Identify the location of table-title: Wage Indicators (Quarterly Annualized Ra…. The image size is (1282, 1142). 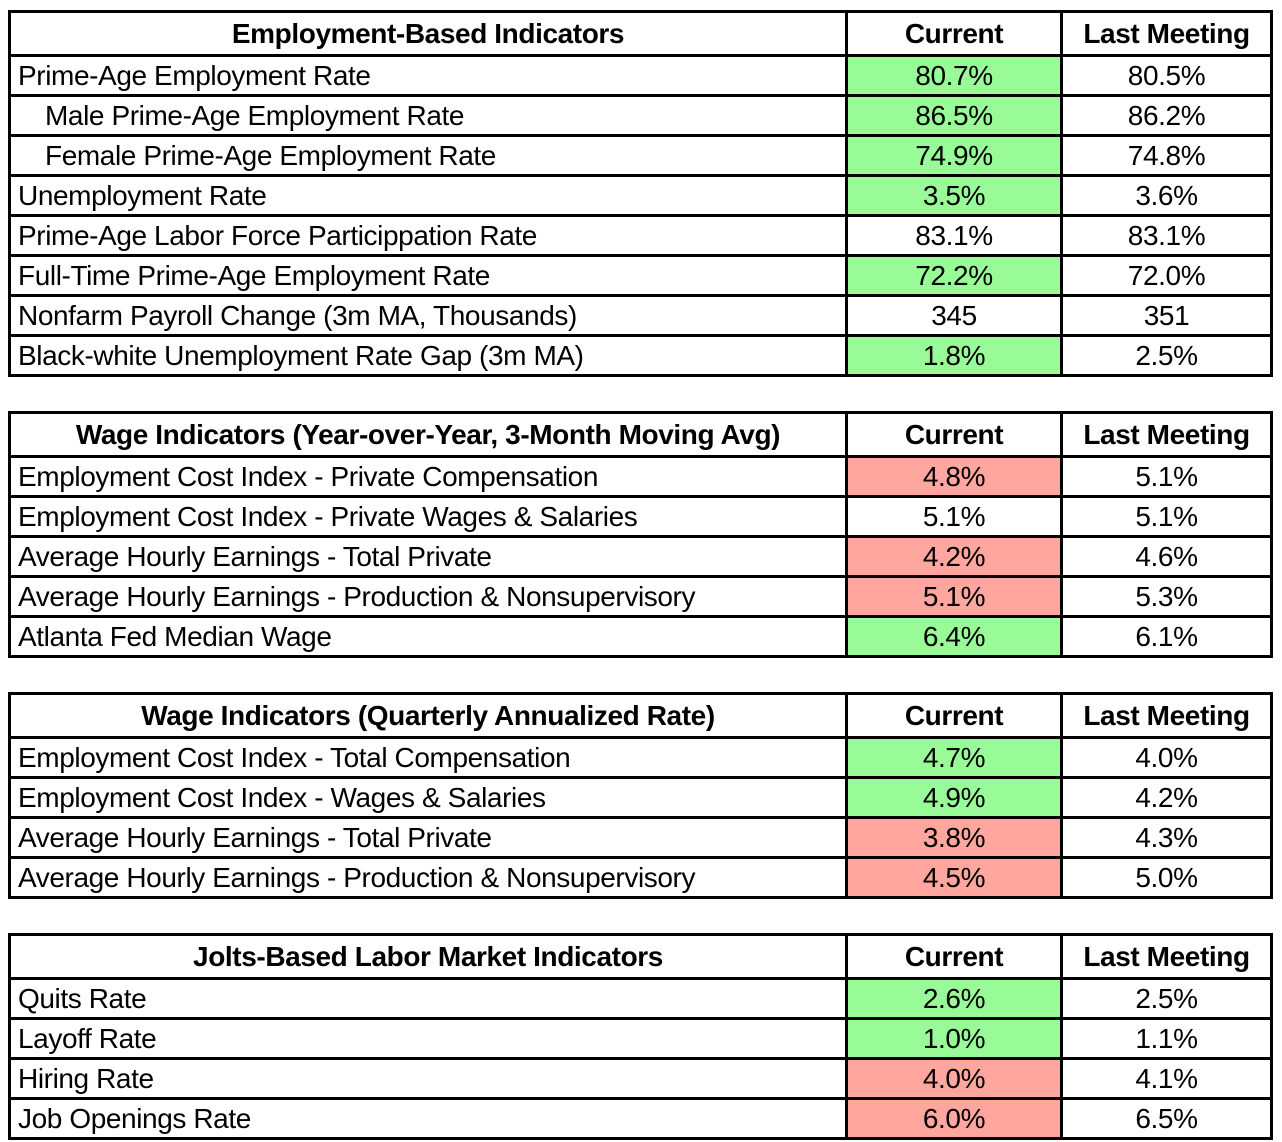
(428, 715).